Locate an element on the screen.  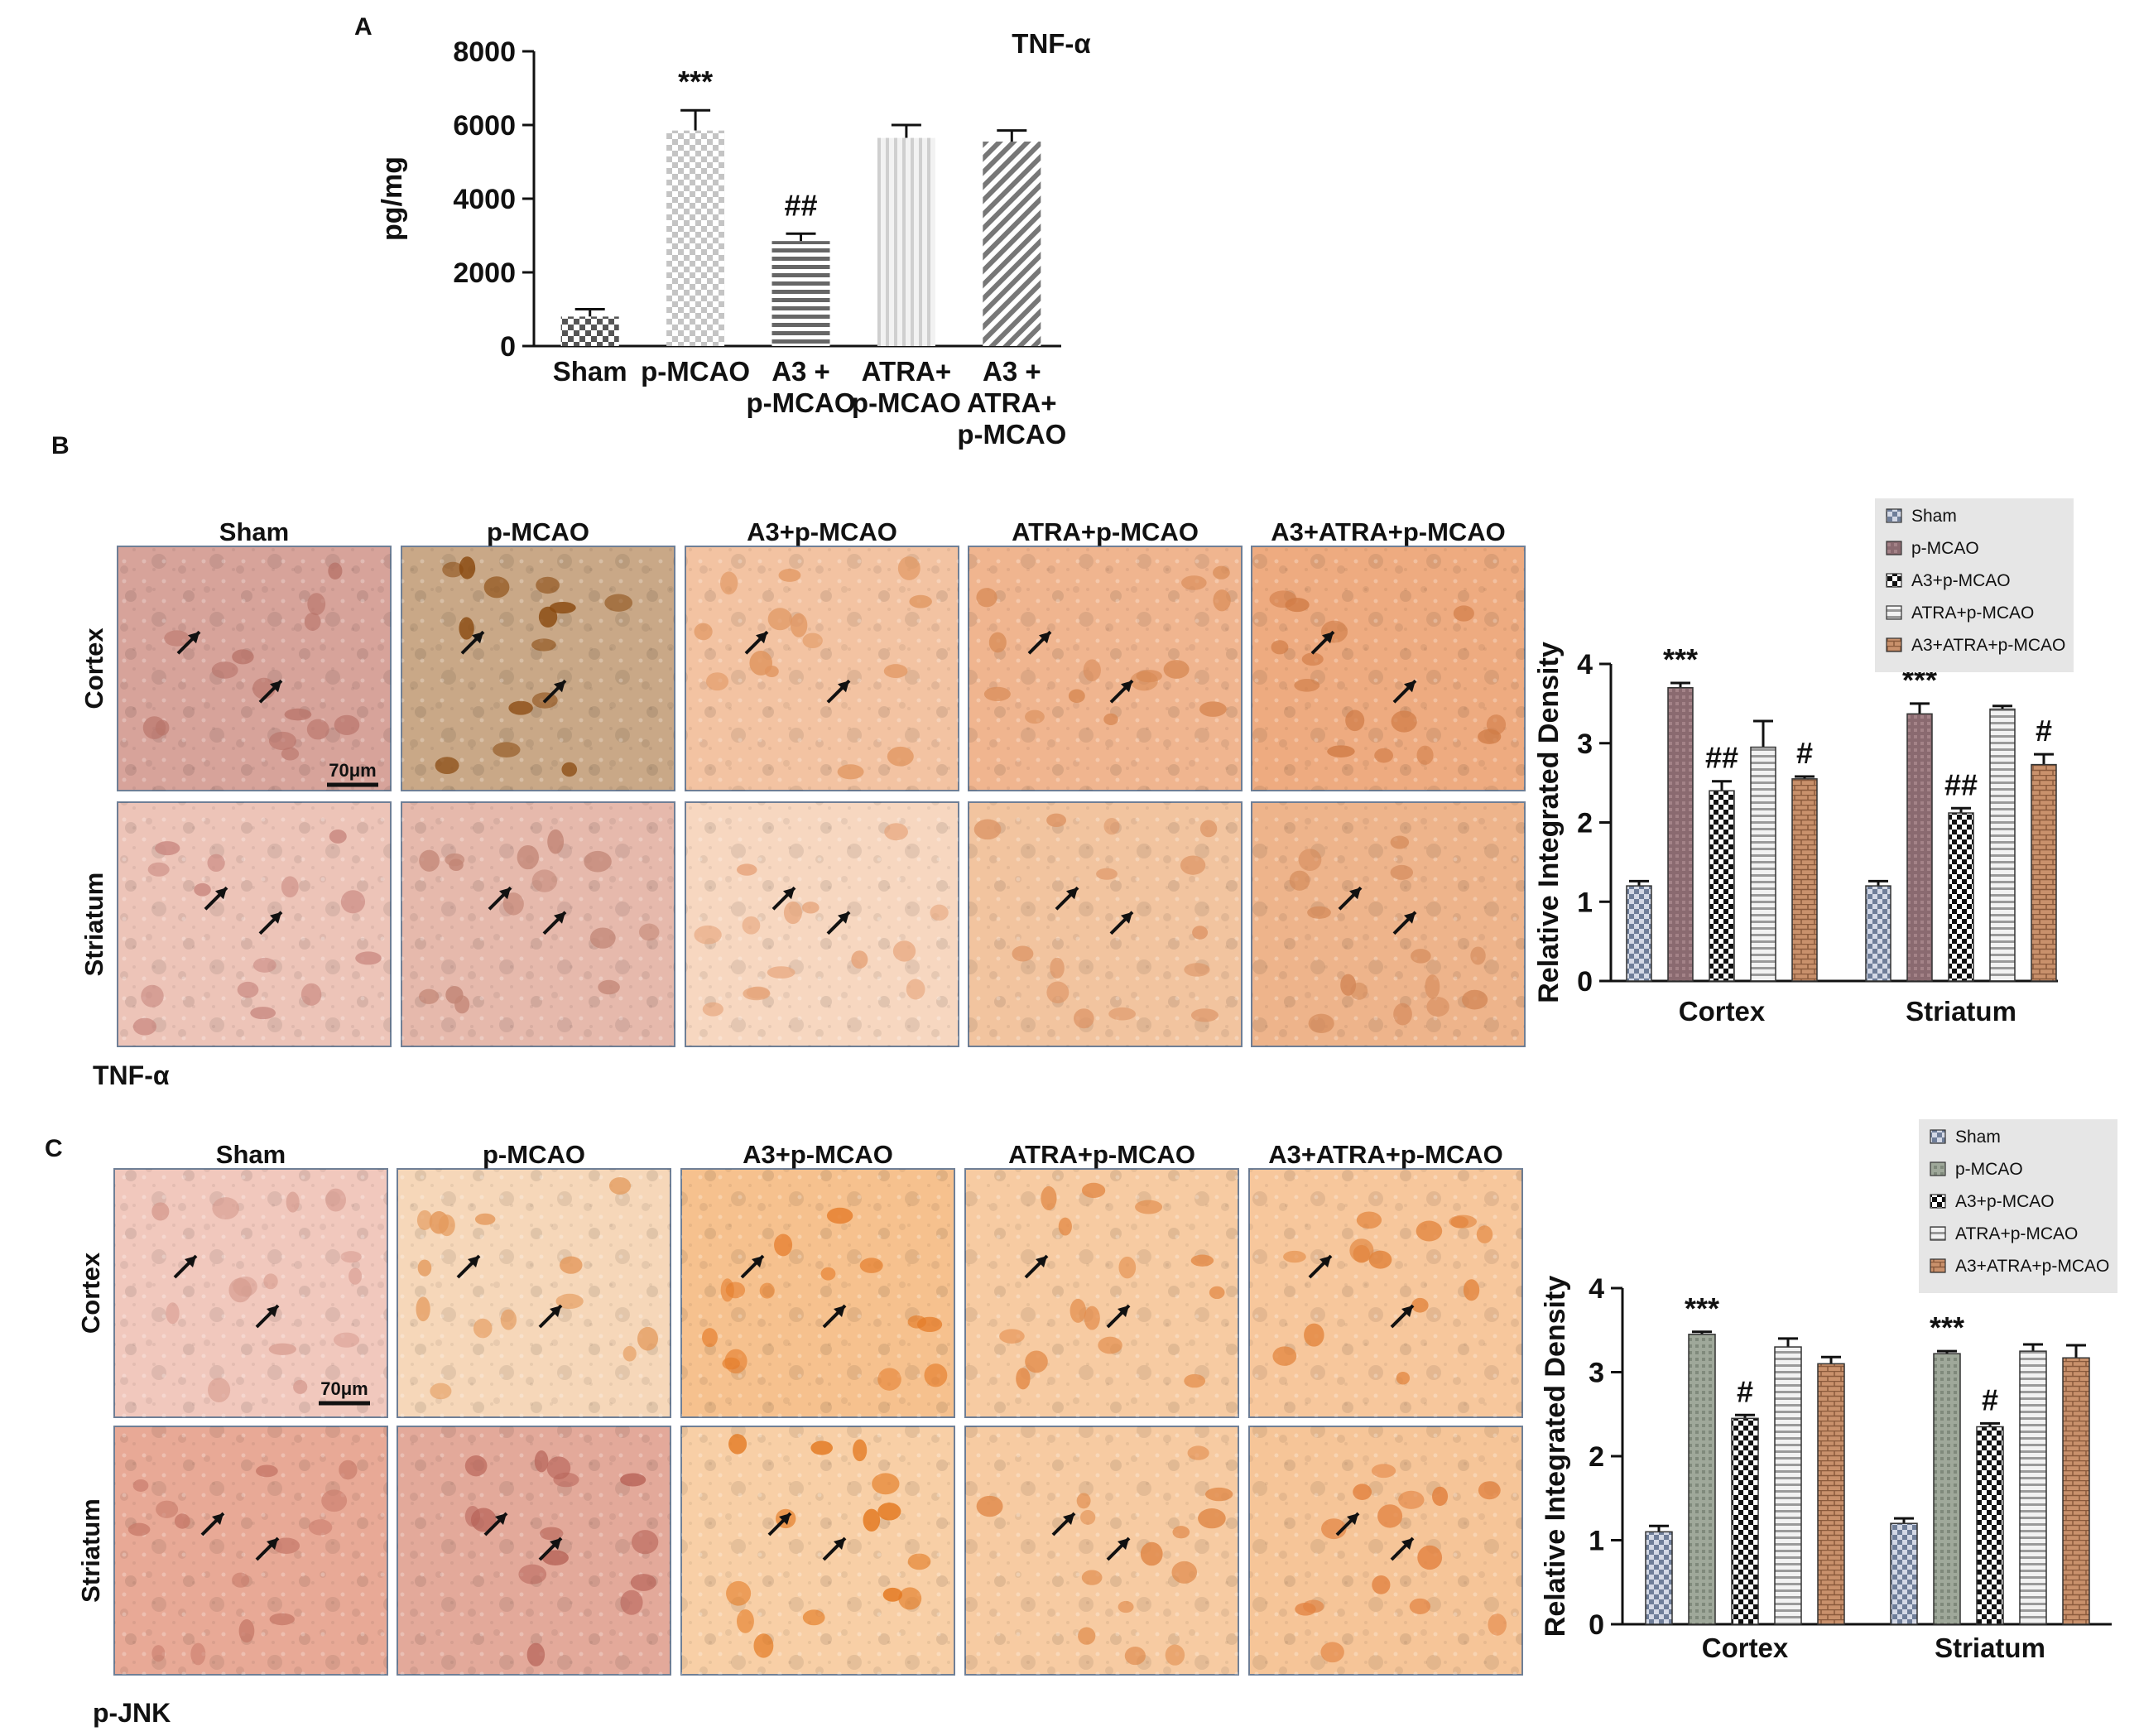
category-label: A3 + is located at coordinates (800, 371).